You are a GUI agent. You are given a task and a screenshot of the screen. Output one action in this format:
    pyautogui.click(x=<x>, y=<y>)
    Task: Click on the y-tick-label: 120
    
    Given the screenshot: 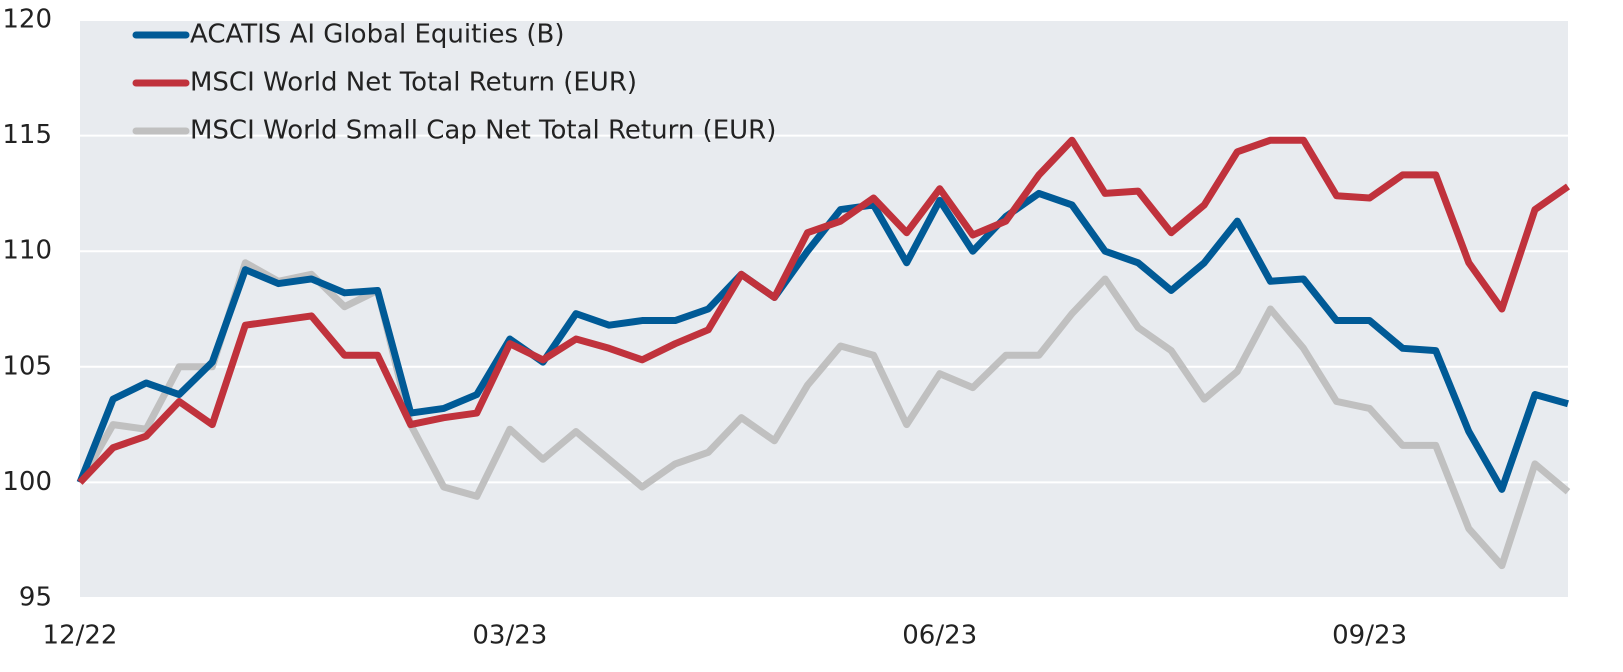 What is the action you would take?
    pyautogui.click(x=27, y=20)
    